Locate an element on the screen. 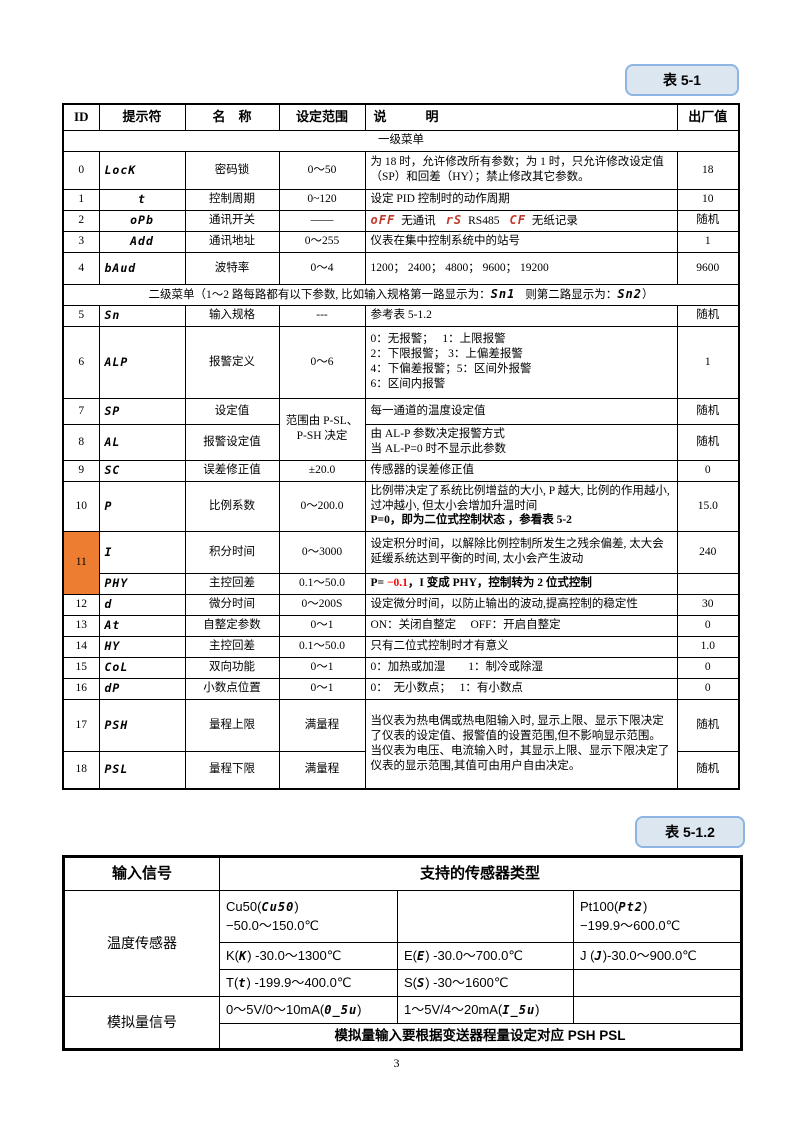  page-number: 3 is located at coordinates (396, 1063).